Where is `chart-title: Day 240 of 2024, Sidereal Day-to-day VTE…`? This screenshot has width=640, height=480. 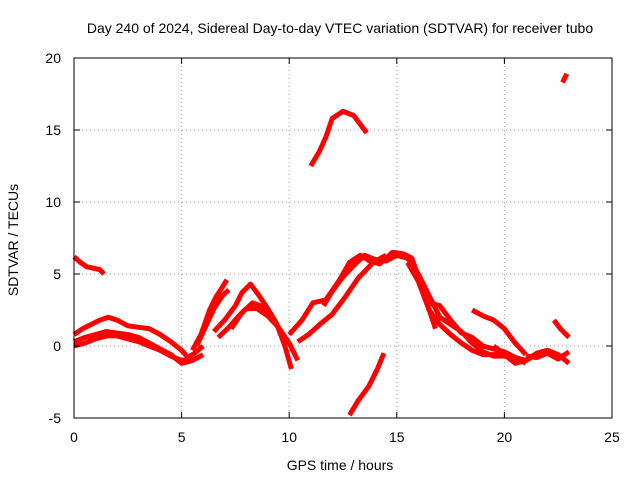 chart-title: Day 240 of 2024, Sidereal Day-to-day VTE… is located at coordinates (340, 28).